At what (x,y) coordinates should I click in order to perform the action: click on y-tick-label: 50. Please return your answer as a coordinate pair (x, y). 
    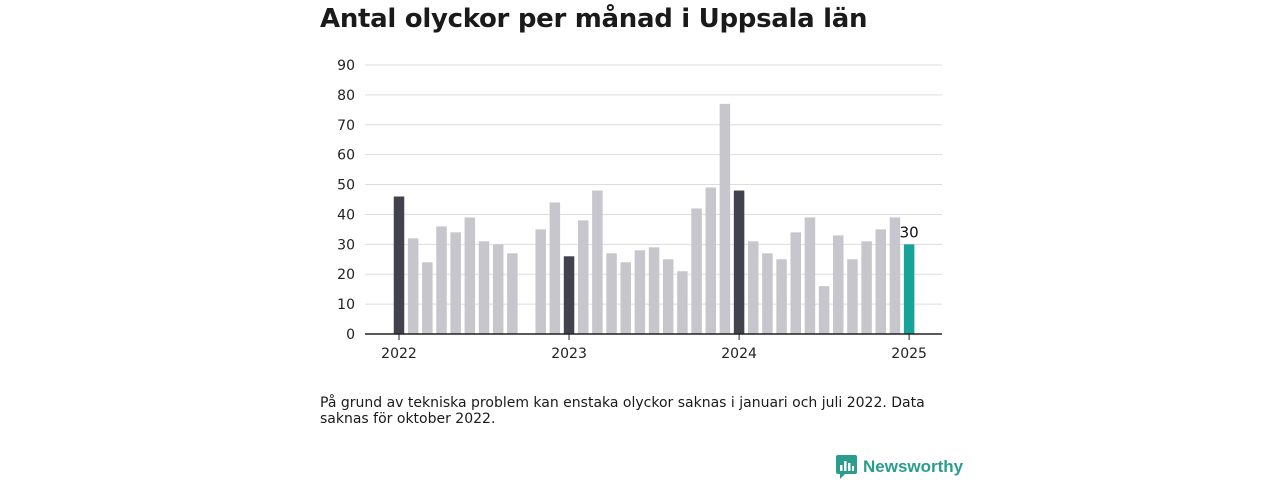
    Looking at the image, I should click on (346, 186).